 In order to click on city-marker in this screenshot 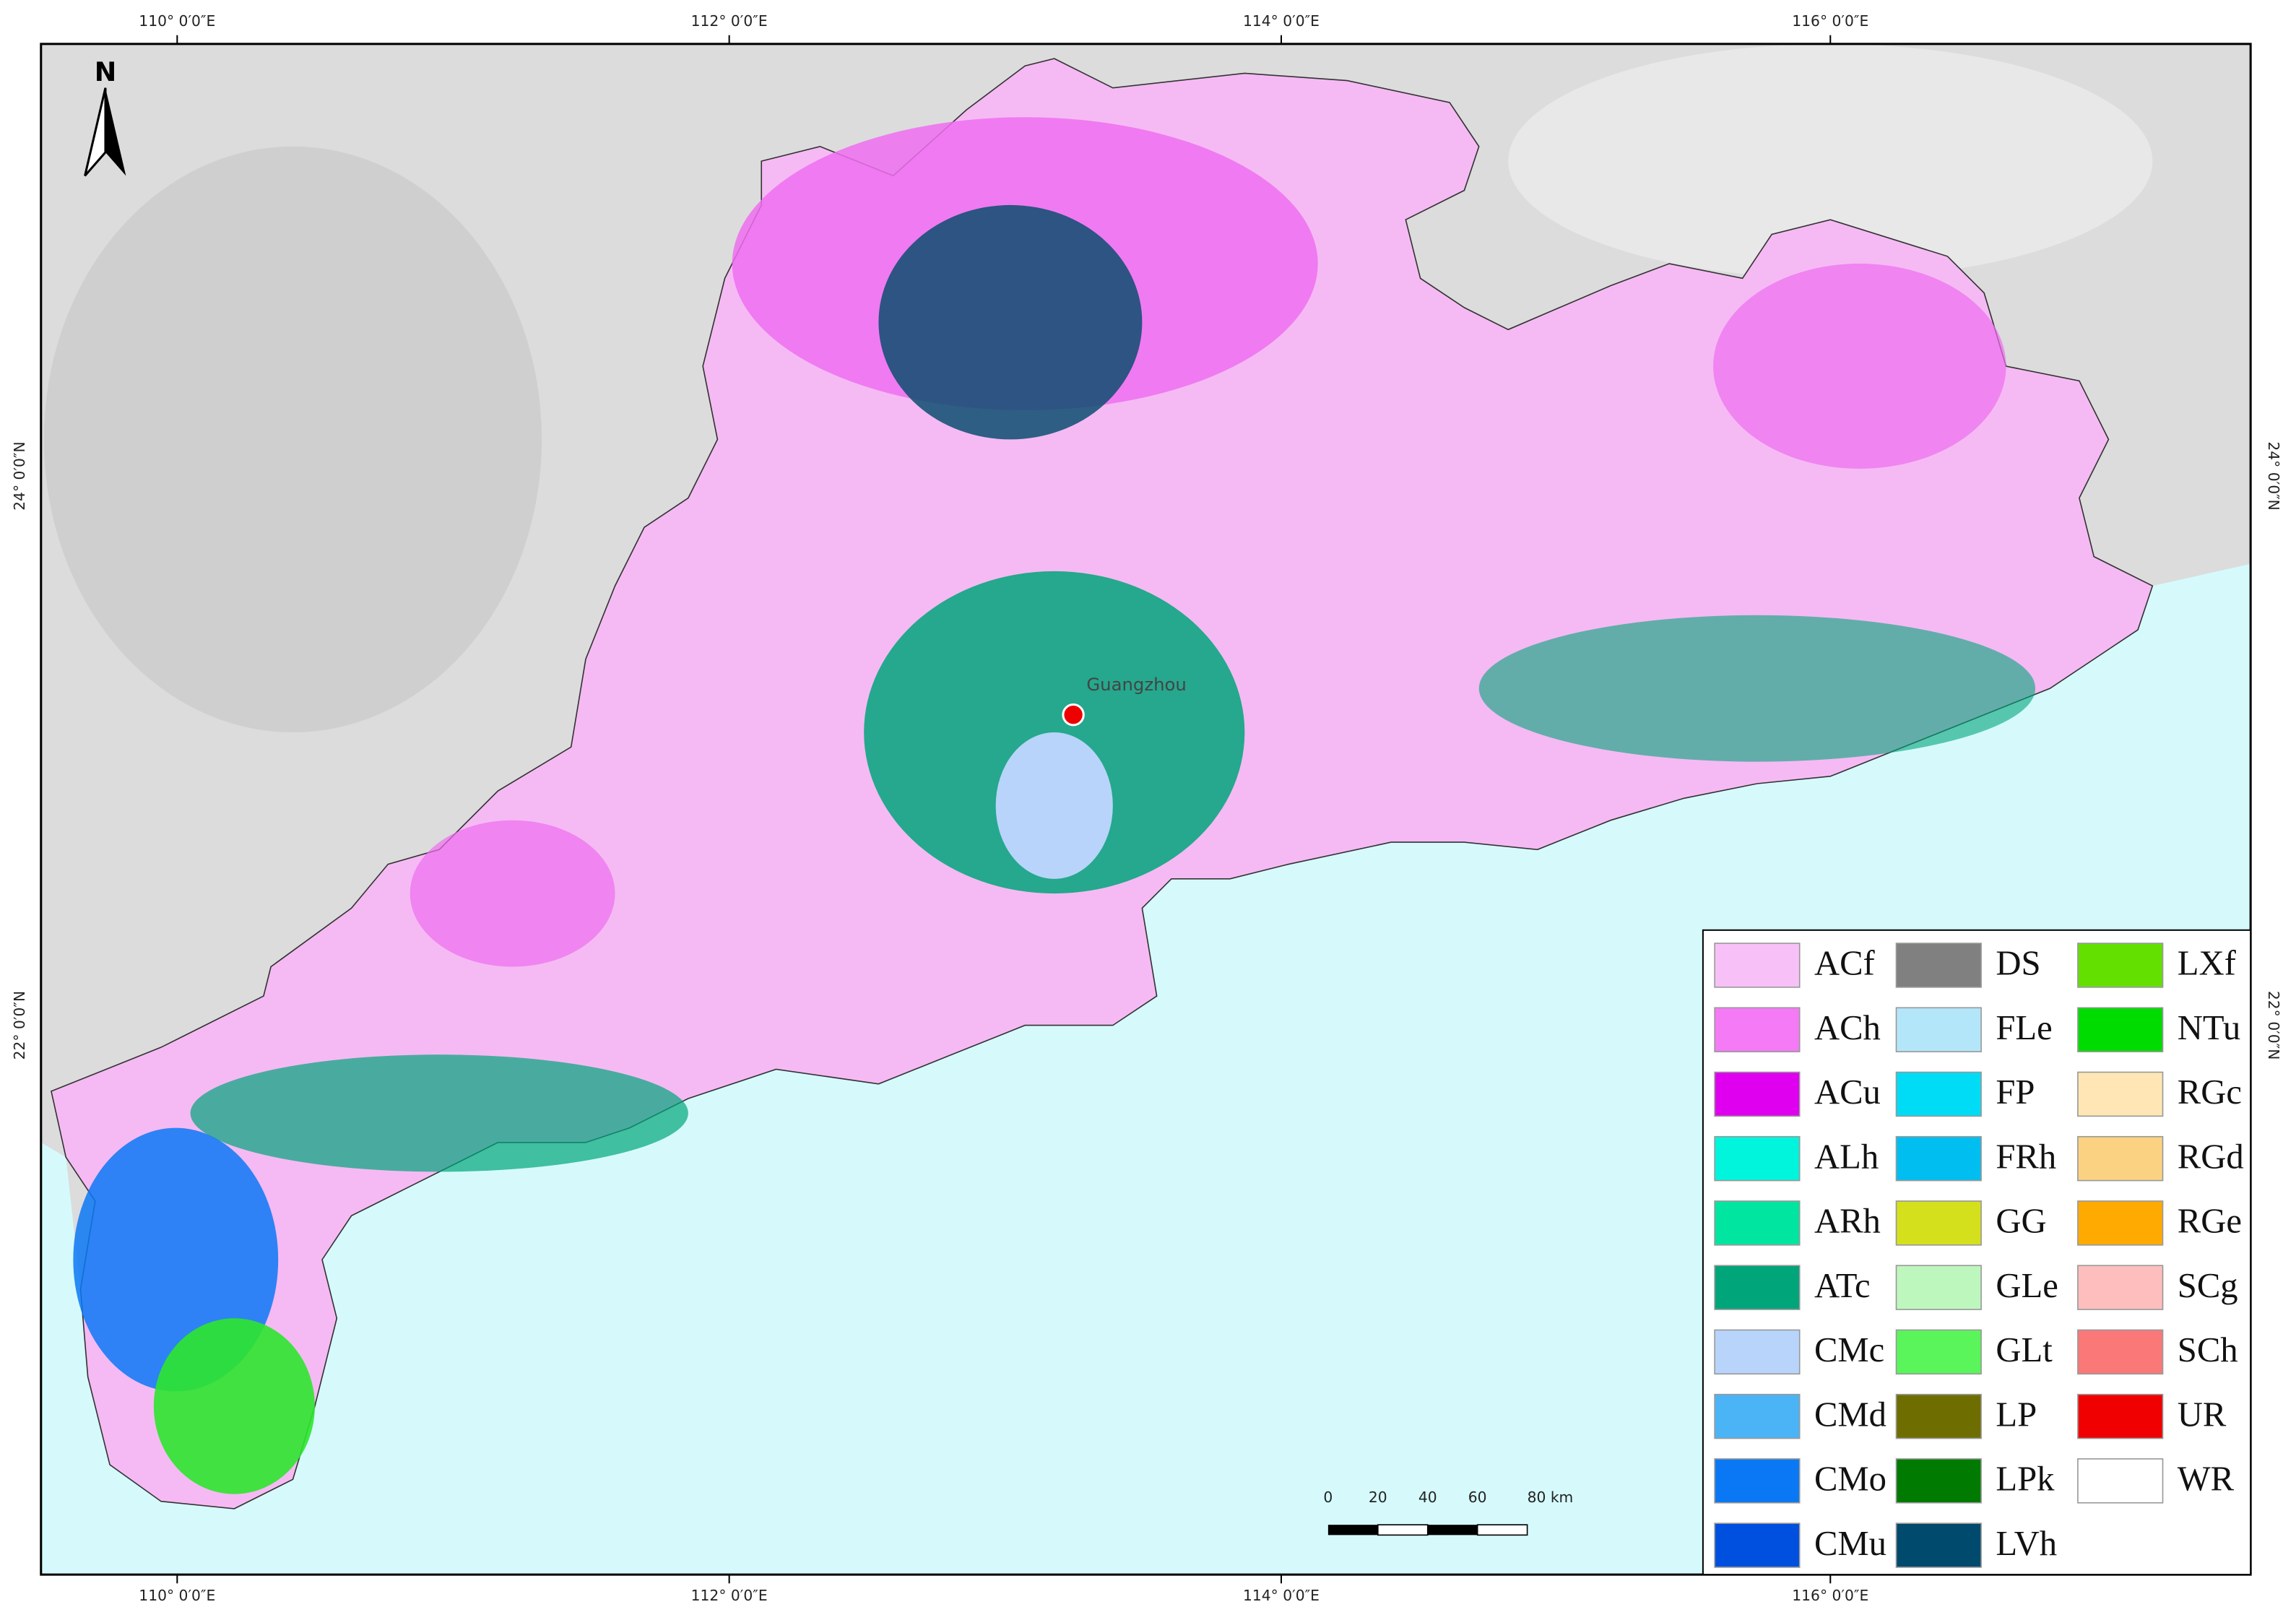, I will do `click(1073, 715)`.